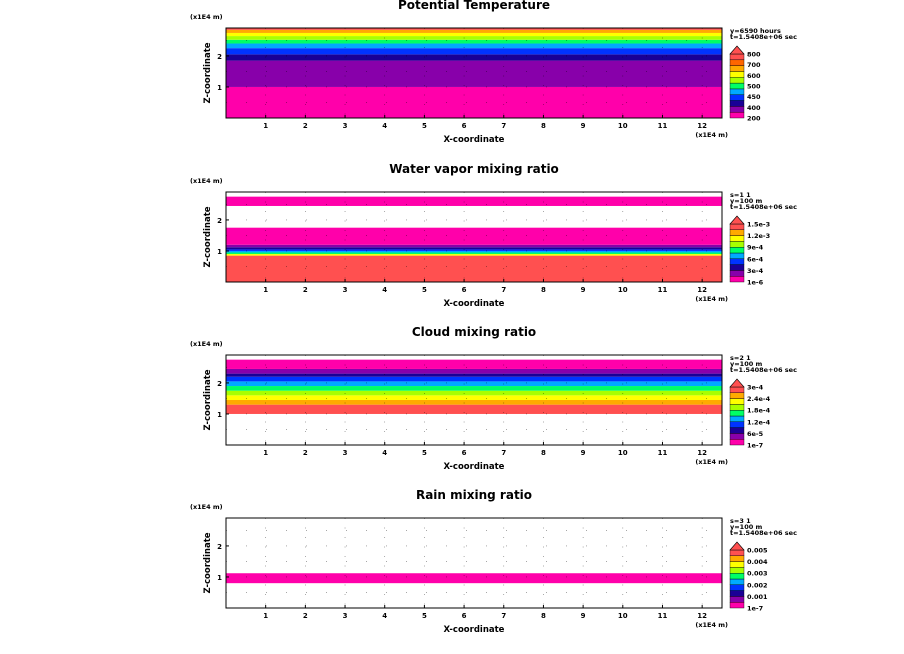 The image size is (904, 654). I want to click on colorbar-label: 0.002, so click(757, 585).